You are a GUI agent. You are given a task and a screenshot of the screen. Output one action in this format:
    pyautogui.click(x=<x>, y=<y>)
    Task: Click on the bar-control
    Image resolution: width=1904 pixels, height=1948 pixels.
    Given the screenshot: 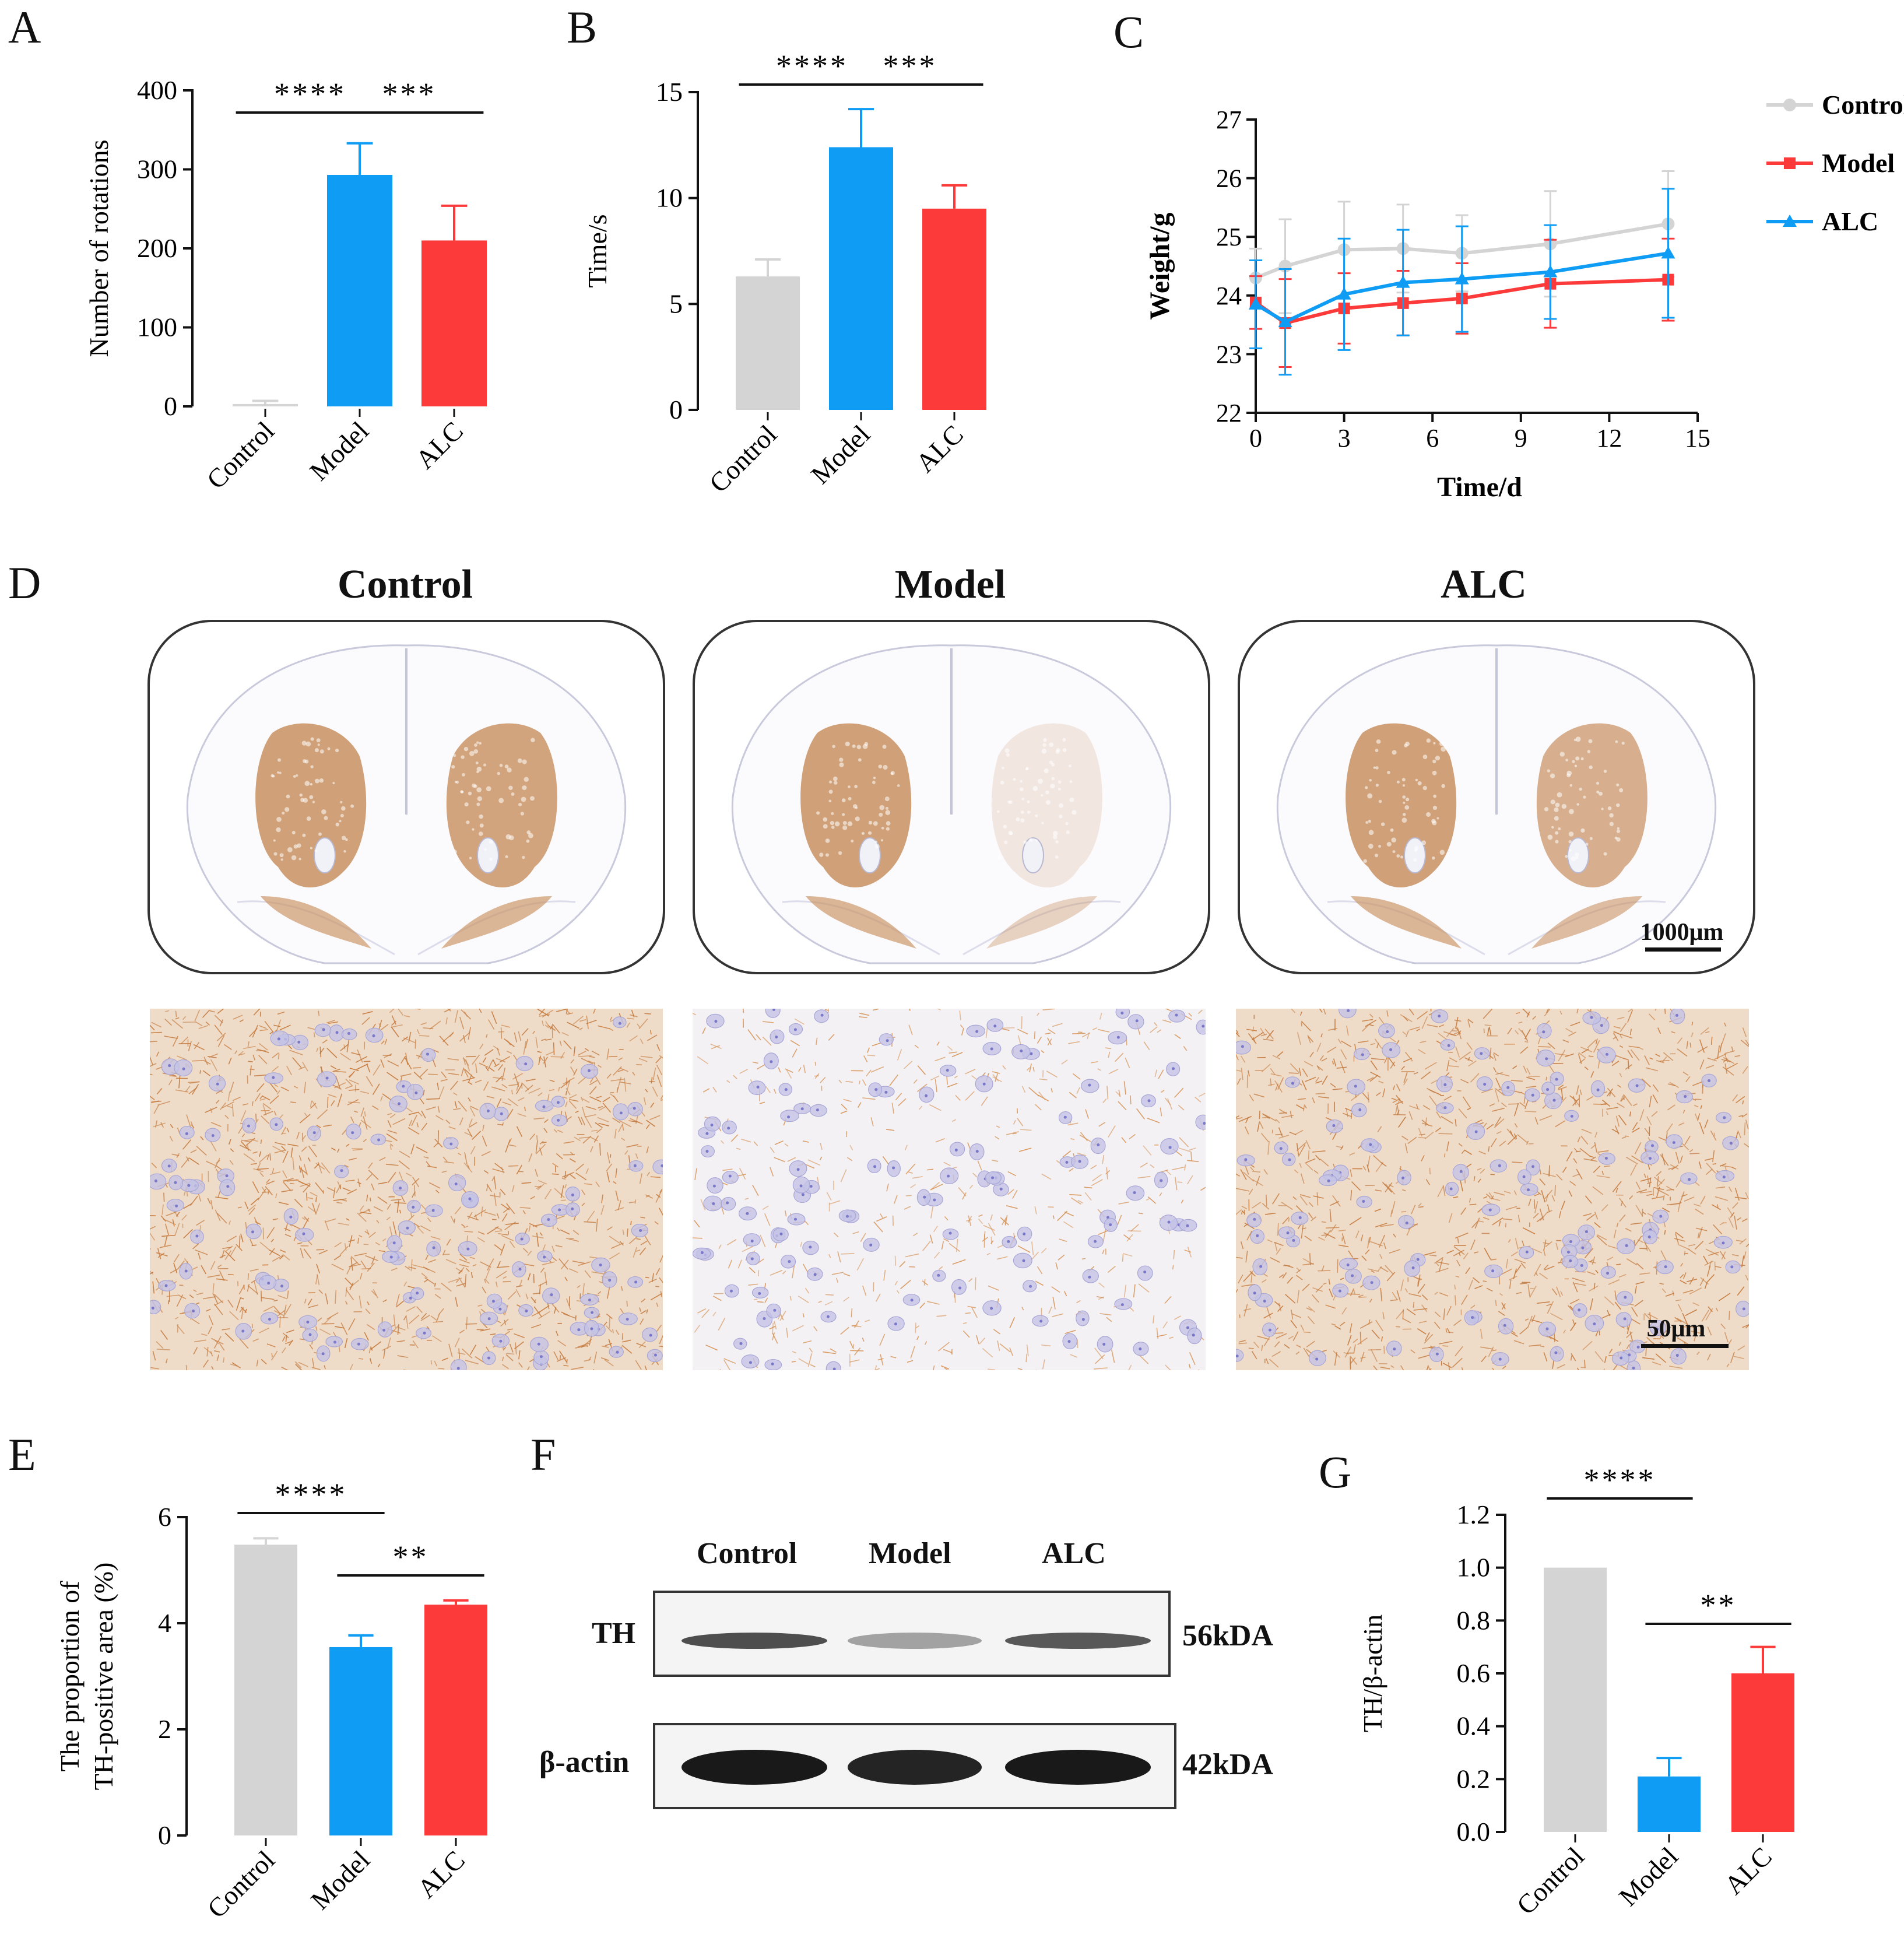 What is the action you would take?
    pyautogui.click(x=265, y=405)
    